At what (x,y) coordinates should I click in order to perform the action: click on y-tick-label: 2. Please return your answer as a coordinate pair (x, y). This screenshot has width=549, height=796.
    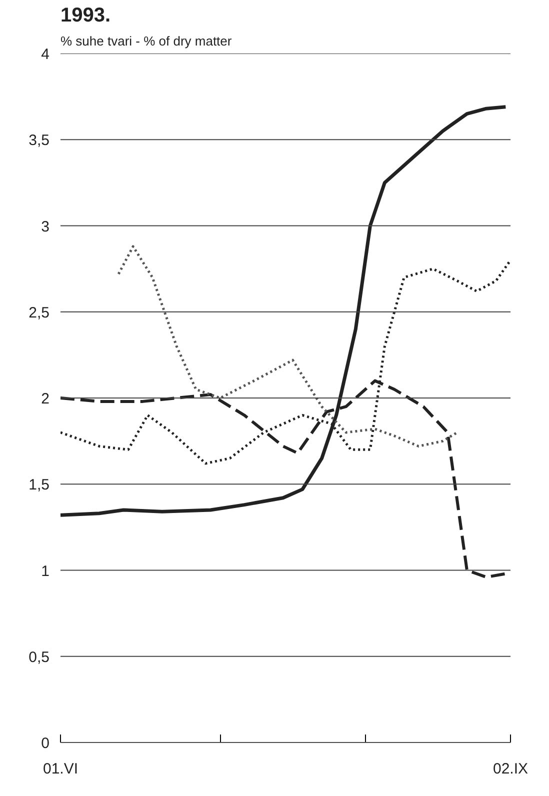
    Looking at the image, I should click on (45, 399).